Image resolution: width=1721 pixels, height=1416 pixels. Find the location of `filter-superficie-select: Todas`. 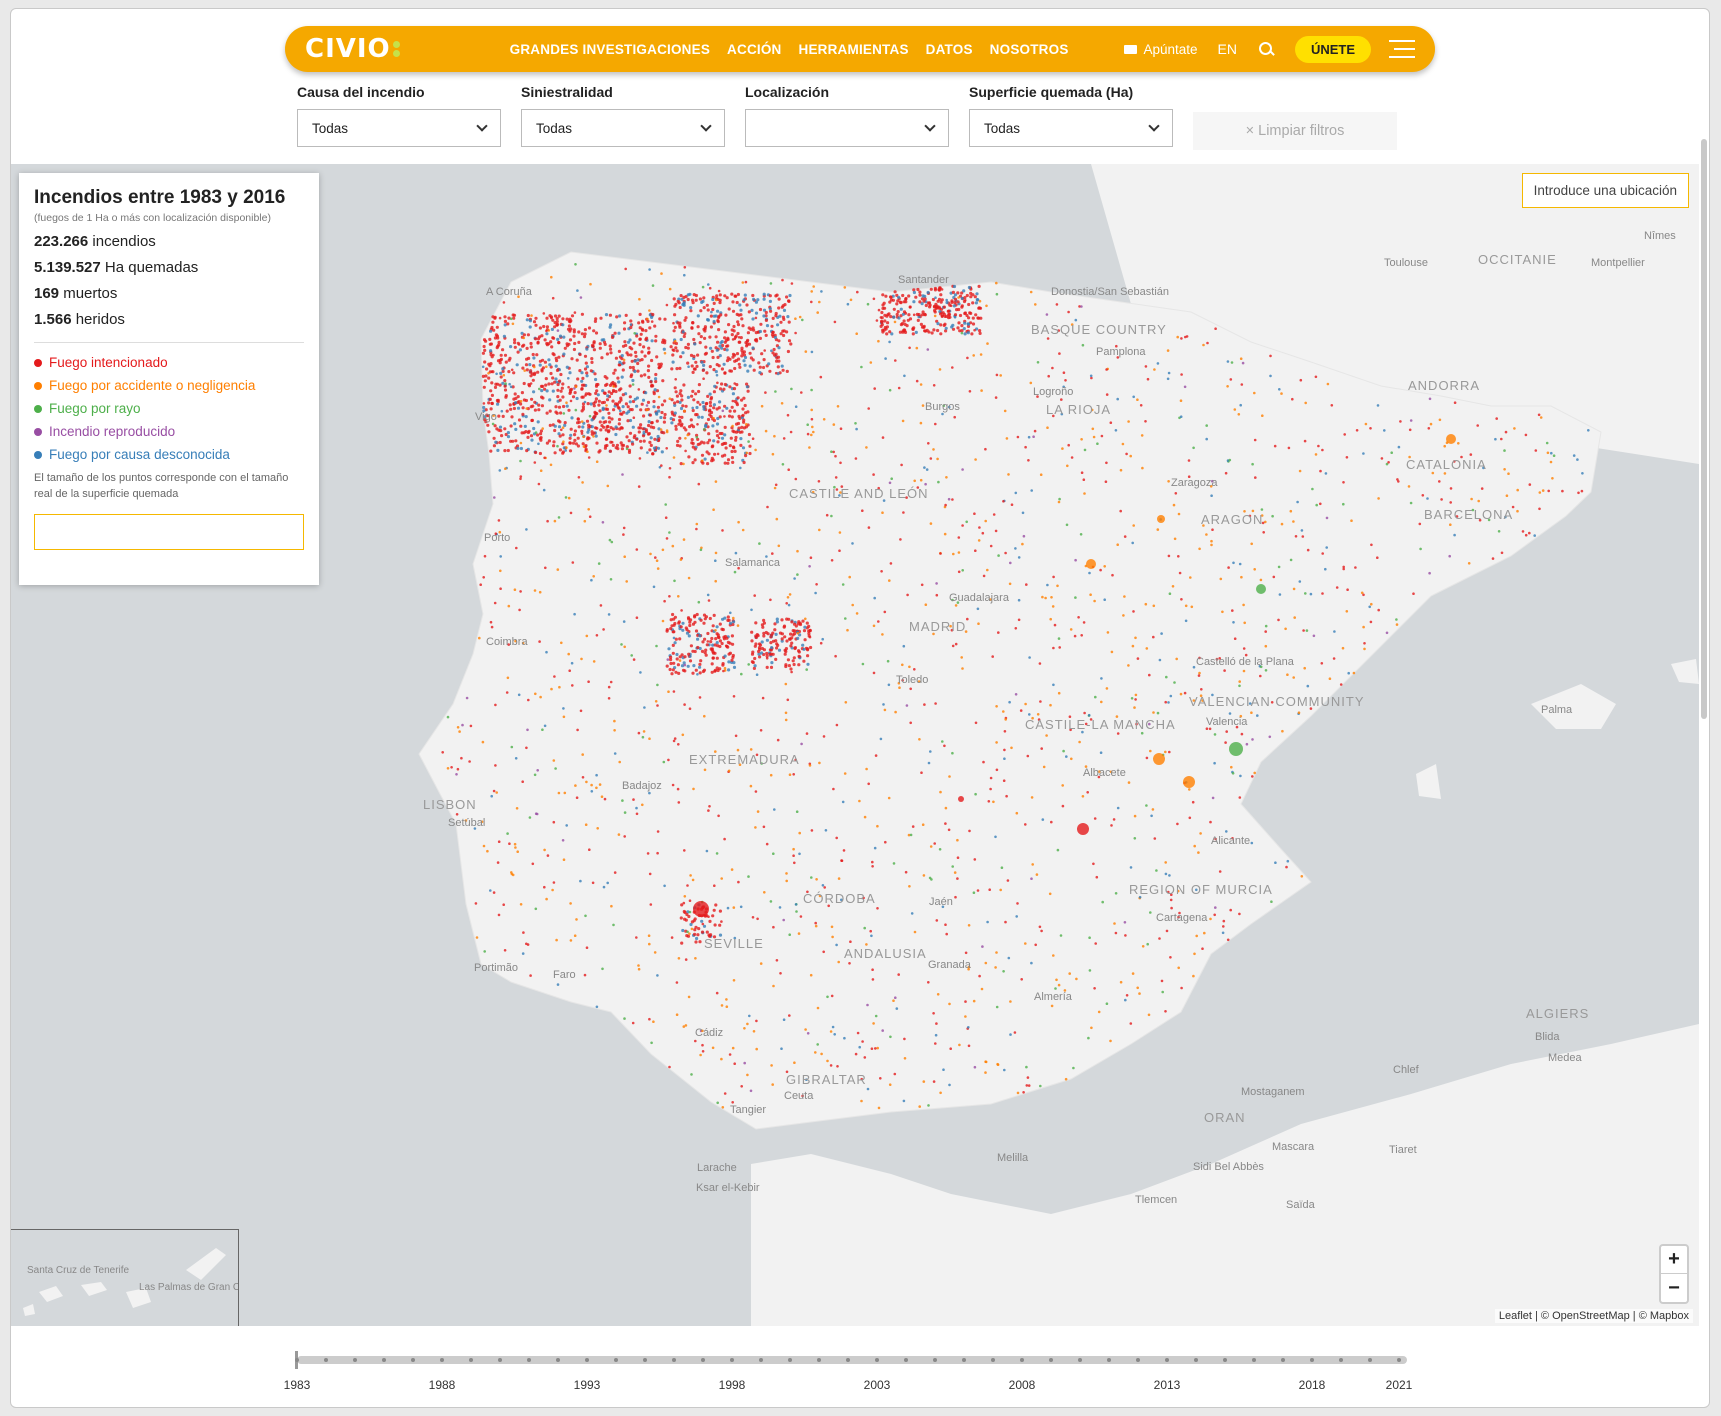

filter-superficie-select: Todas is located at coordinates (1071, 128).